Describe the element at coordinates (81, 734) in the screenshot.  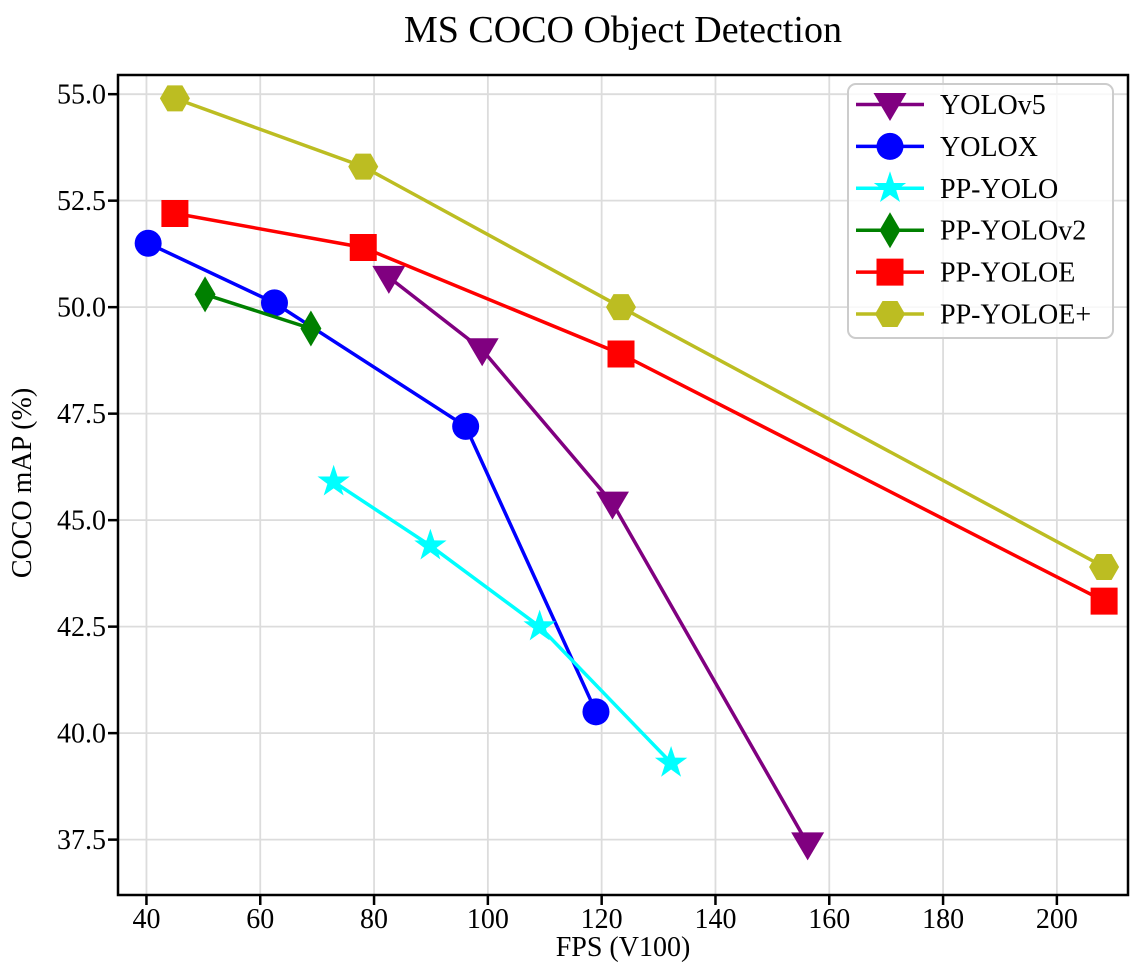
I see `y-tick-label: 40.0` at that location.